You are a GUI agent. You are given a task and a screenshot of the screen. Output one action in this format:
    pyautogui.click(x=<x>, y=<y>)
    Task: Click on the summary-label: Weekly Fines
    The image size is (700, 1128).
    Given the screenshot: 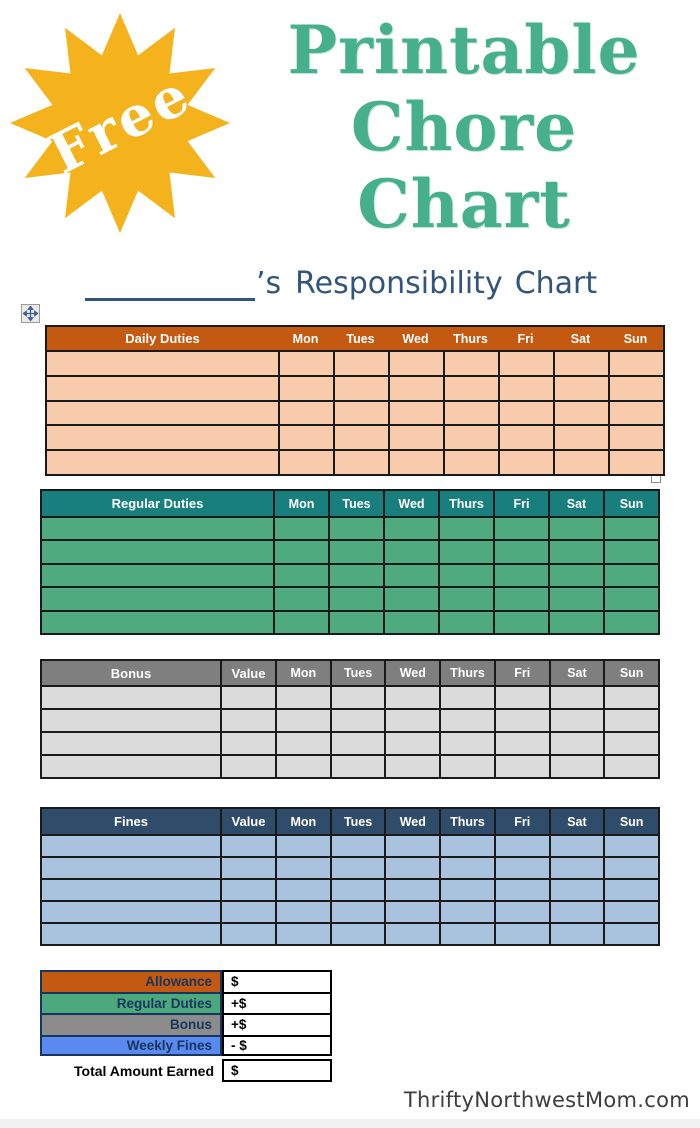 What is the action you would take?
    pyautogui.click(x=131, y=1045)
    